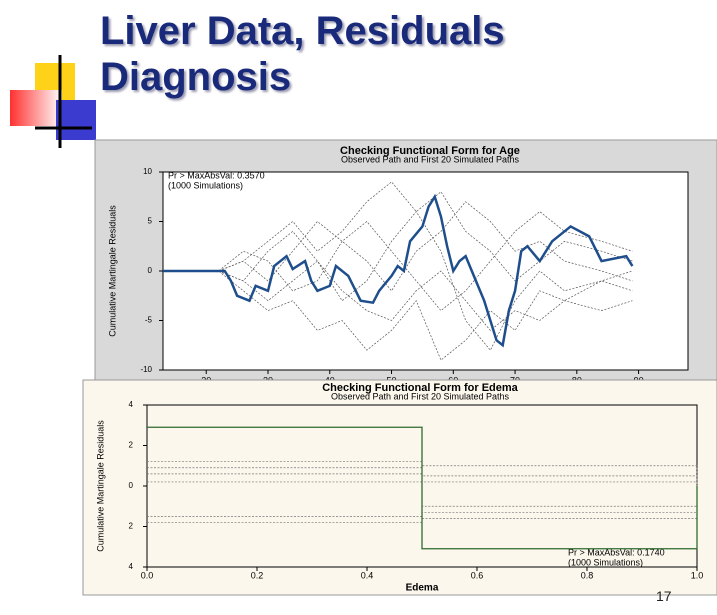 The height and width of the screenshot is (615, 717). I want to click on chart-title: Checking Functional Form for Edema, so click(420, 388).